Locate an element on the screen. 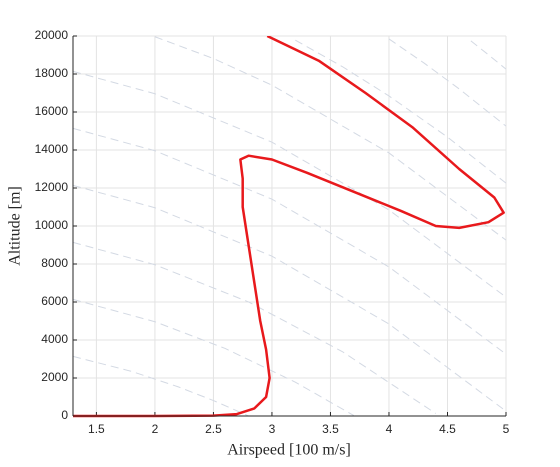  x-tick-label: 4 is located at coordinates (389, 429).